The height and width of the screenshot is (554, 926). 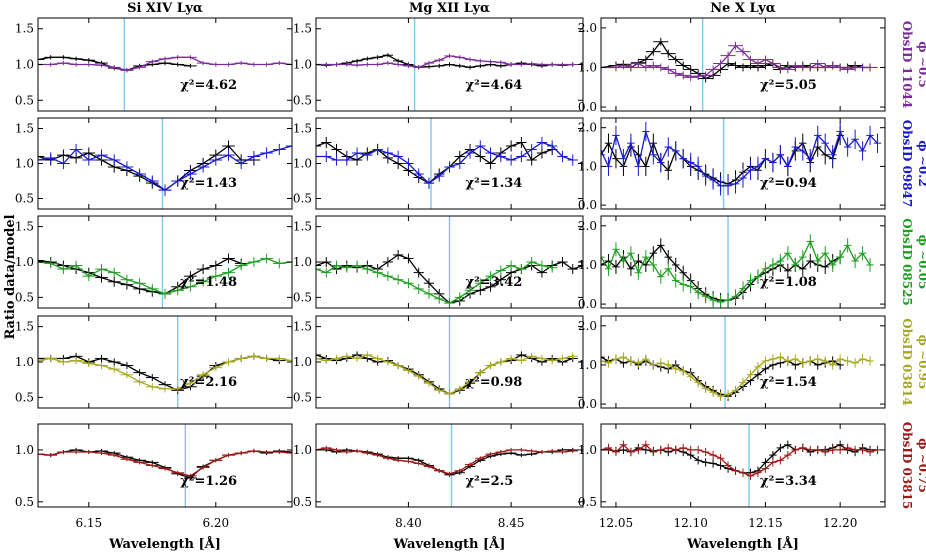 What do you see at coordinates (208, 85) in the screenshot?
I see `chi-squared-label: χ²=4.62` at bounding box center [208, 85].